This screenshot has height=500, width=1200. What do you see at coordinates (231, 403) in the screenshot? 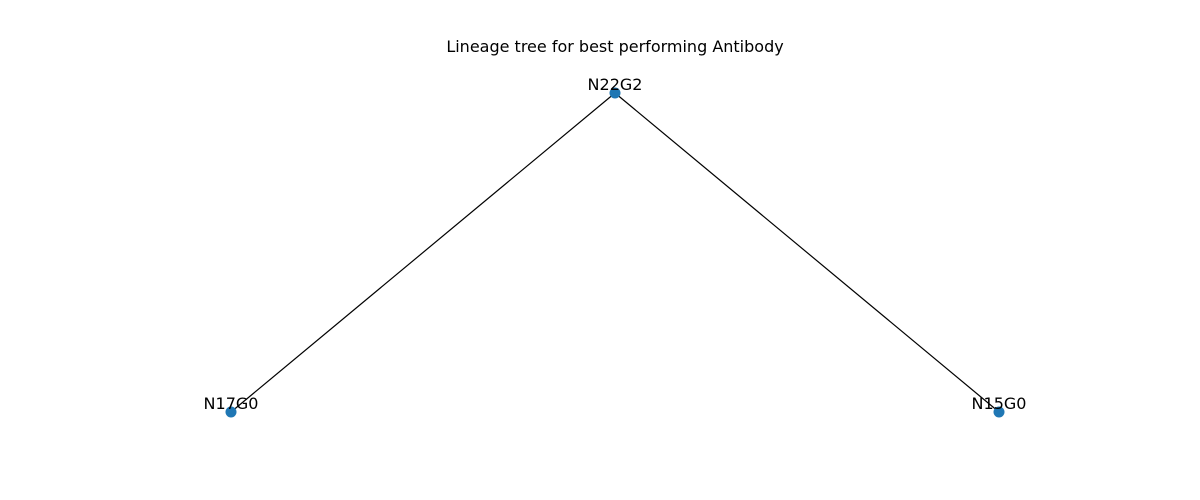
I see `node-label-n17g0: N17G0` at bounding box center [231, 403].